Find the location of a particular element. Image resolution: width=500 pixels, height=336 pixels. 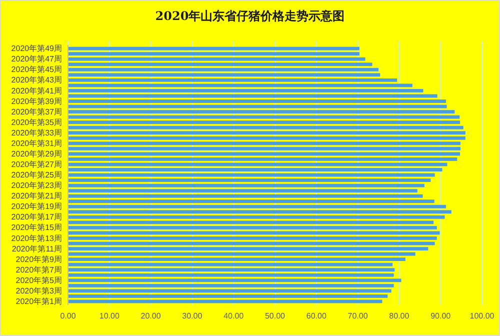

y-tick-label: 2020年第25周 is located at coordinates (36, 175).